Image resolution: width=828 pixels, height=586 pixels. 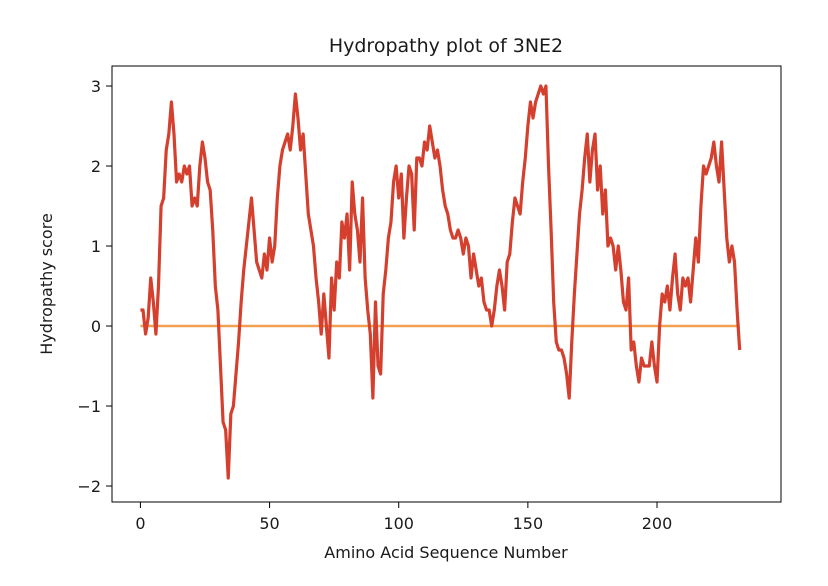 What do you see at coordinates (96, 326) in the screenshot?
I see `y-tick-label: 0` at bounding box center [96, 326].